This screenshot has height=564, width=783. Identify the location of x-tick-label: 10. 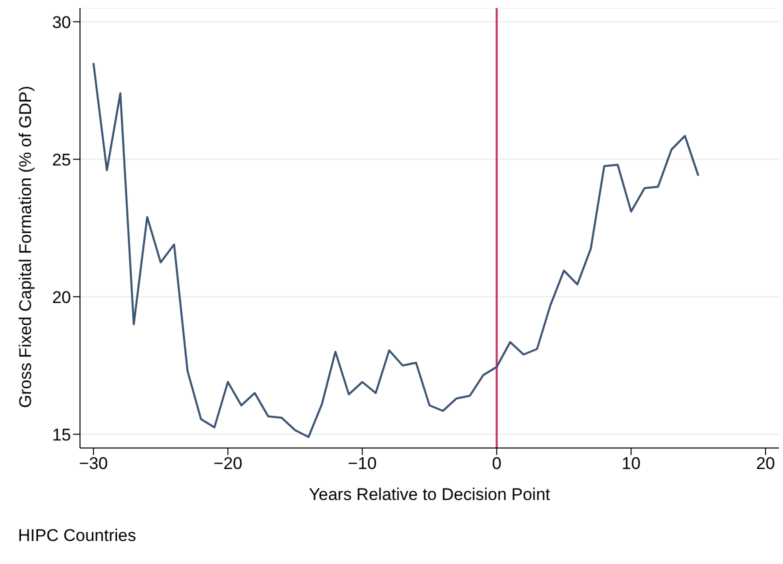
(631, 464).